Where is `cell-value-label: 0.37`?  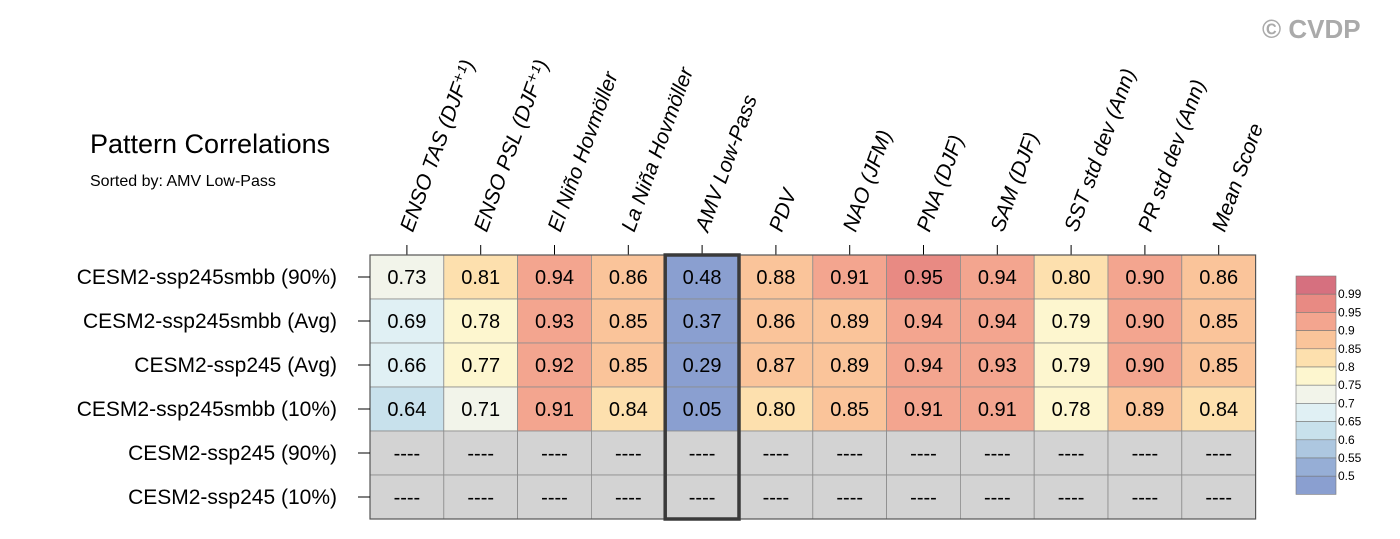 cell-value-label: 0.37 is located at coordinates (702, 322).